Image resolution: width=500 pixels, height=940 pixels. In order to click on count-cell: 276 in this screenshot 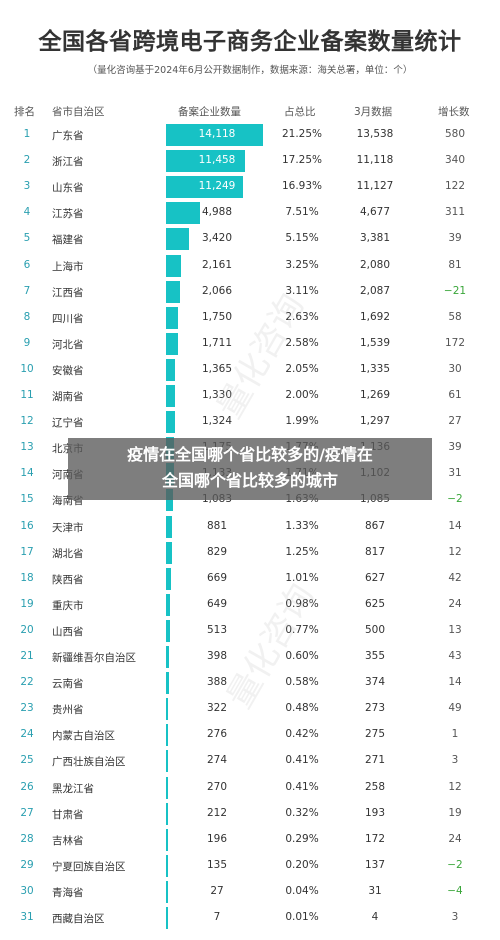, I will do `click(217, 734)`.